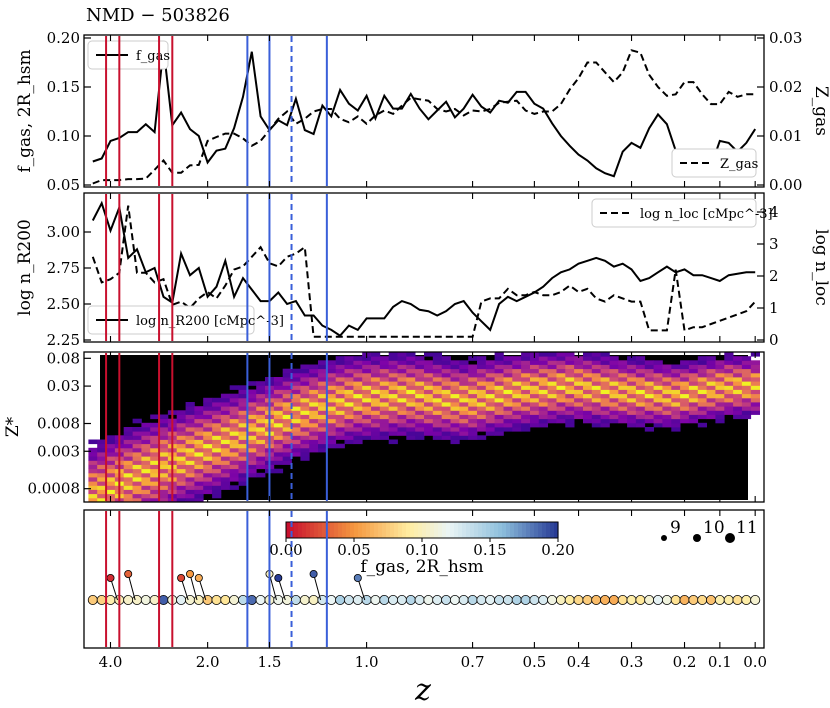 This screenshot has width=830, height=708. Describe the element at coordinates (473, 662) in the screenshot. I see `x-tick-label: 0.7` at that location.